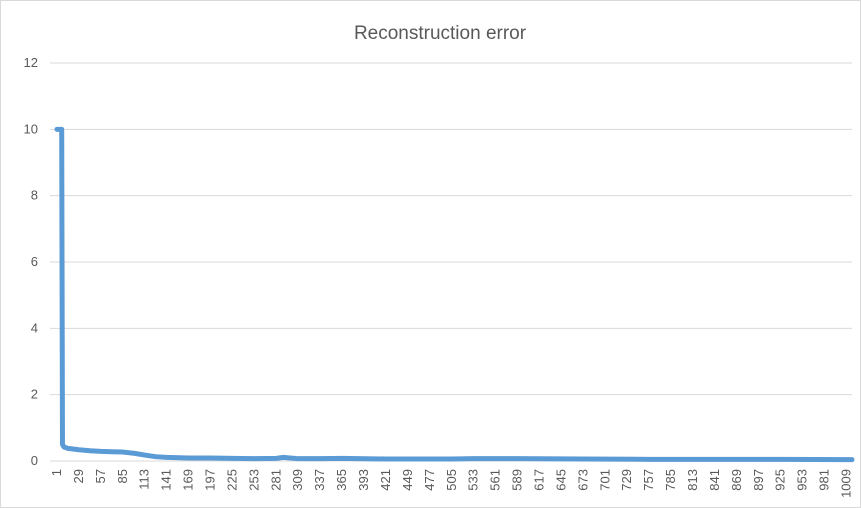 Image resolution: width=861 pixels, height=508 pixels. I want to click on x-tick-label: 337, so click(319, 480).